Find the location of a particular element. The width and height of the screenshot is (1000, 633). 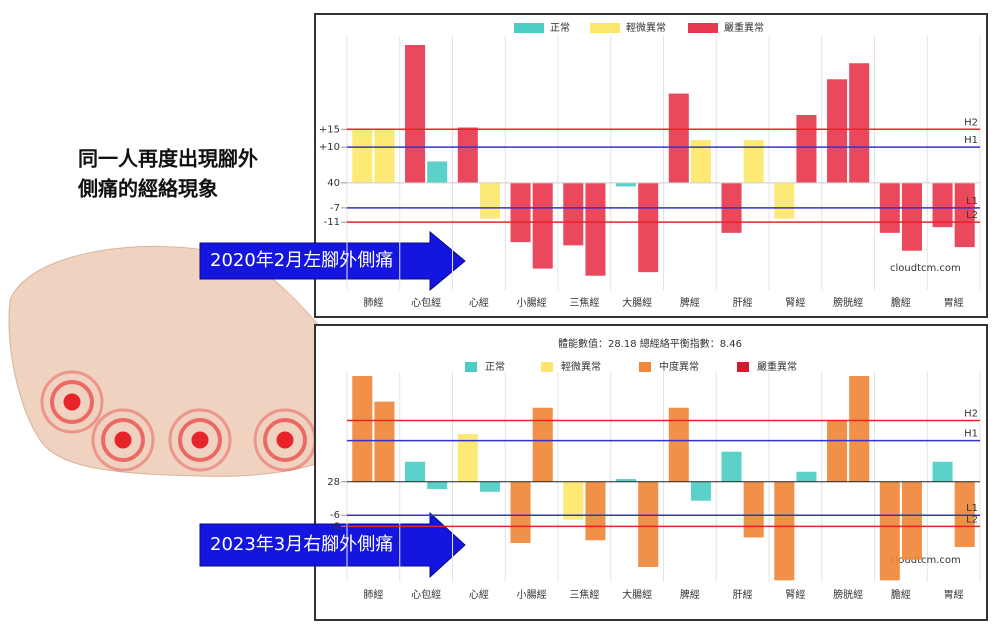

y-tick-label: +10 is located at coordinates (329, 147).